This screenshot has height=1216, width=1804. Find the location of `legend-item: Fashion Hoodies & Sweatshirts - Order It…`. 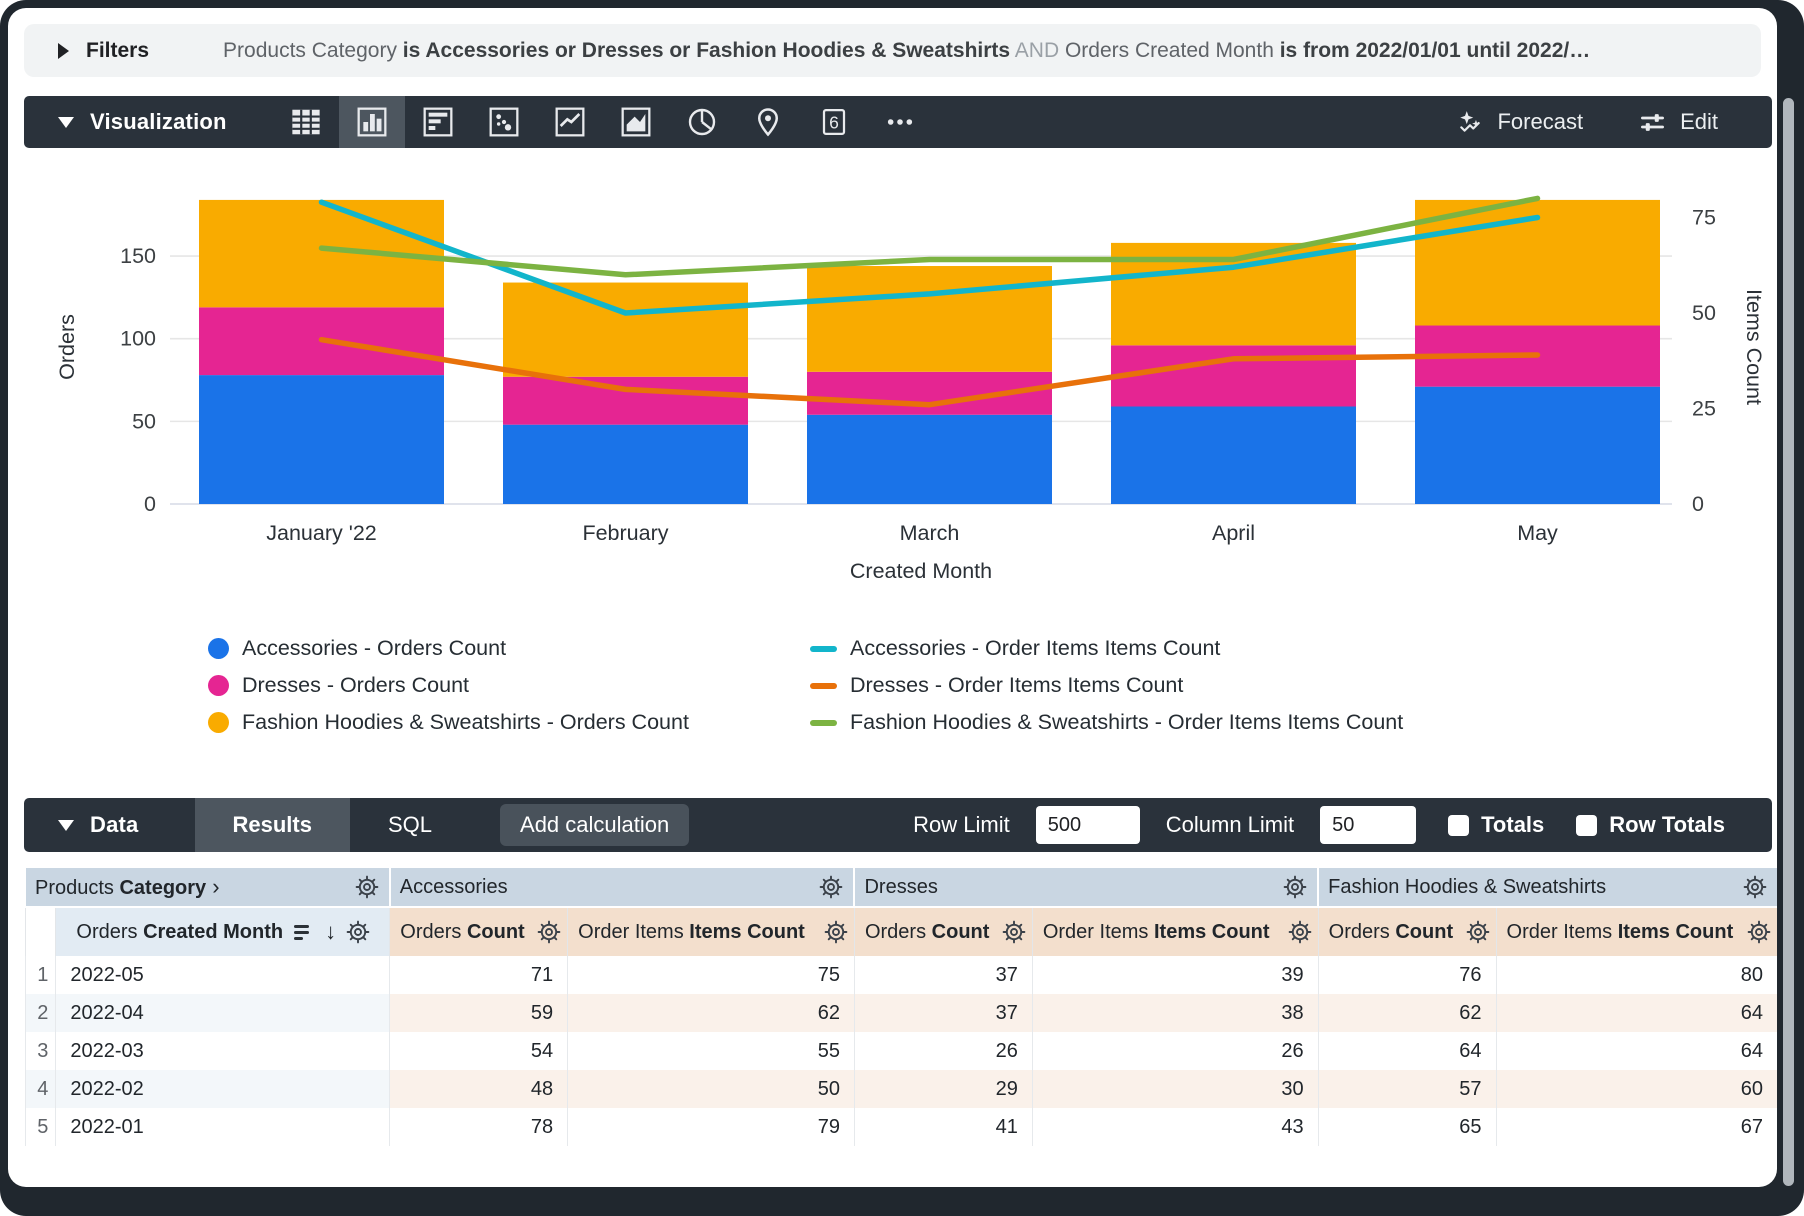

legend-item: Fashion Hoodies & Sweatshirts - Order It… is located at coordinates (1106, 722).